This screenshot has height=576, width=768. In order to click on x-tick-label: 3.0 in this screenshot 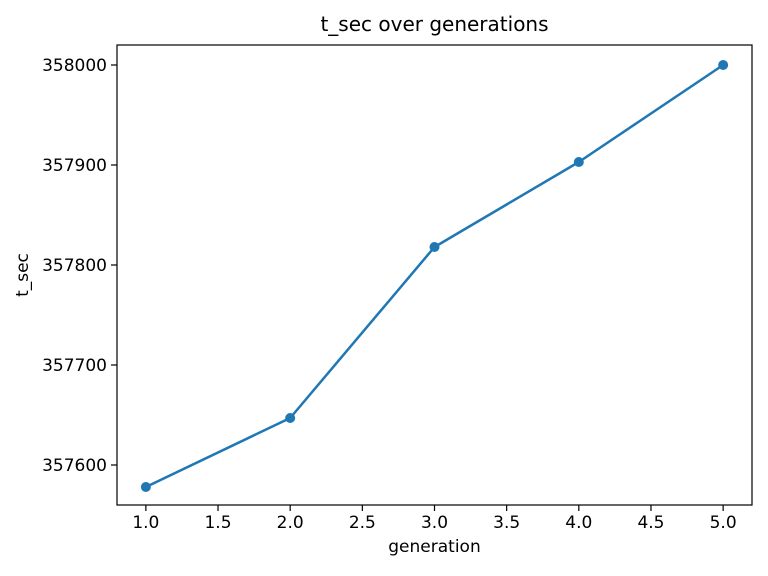, I will do `click(434, 523)`.